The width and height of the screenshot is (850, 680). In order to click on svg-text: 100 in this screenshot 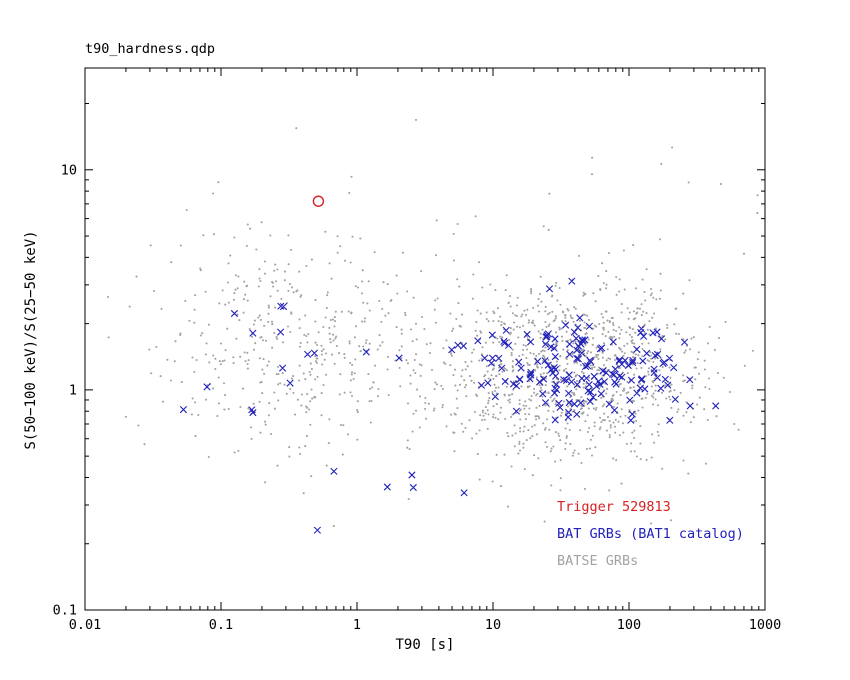, I will do `click(629, 625)`.